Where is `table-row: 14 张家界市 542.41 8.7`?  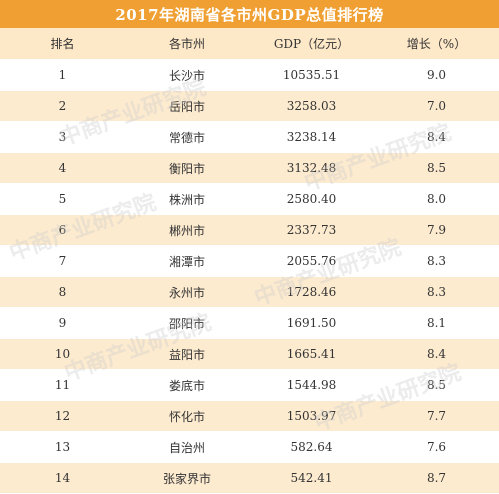 table-row: 14 张家界市 542.41 8.7 is located at coordinates (249, 478).